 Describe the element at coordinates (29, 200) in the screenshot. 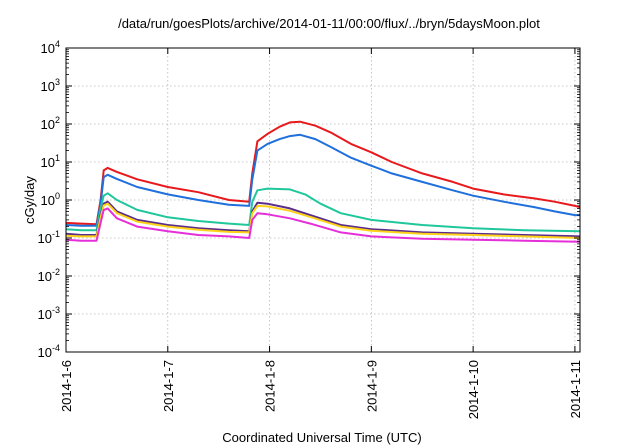

I see `y-axis-label: cGy/day` at that location.